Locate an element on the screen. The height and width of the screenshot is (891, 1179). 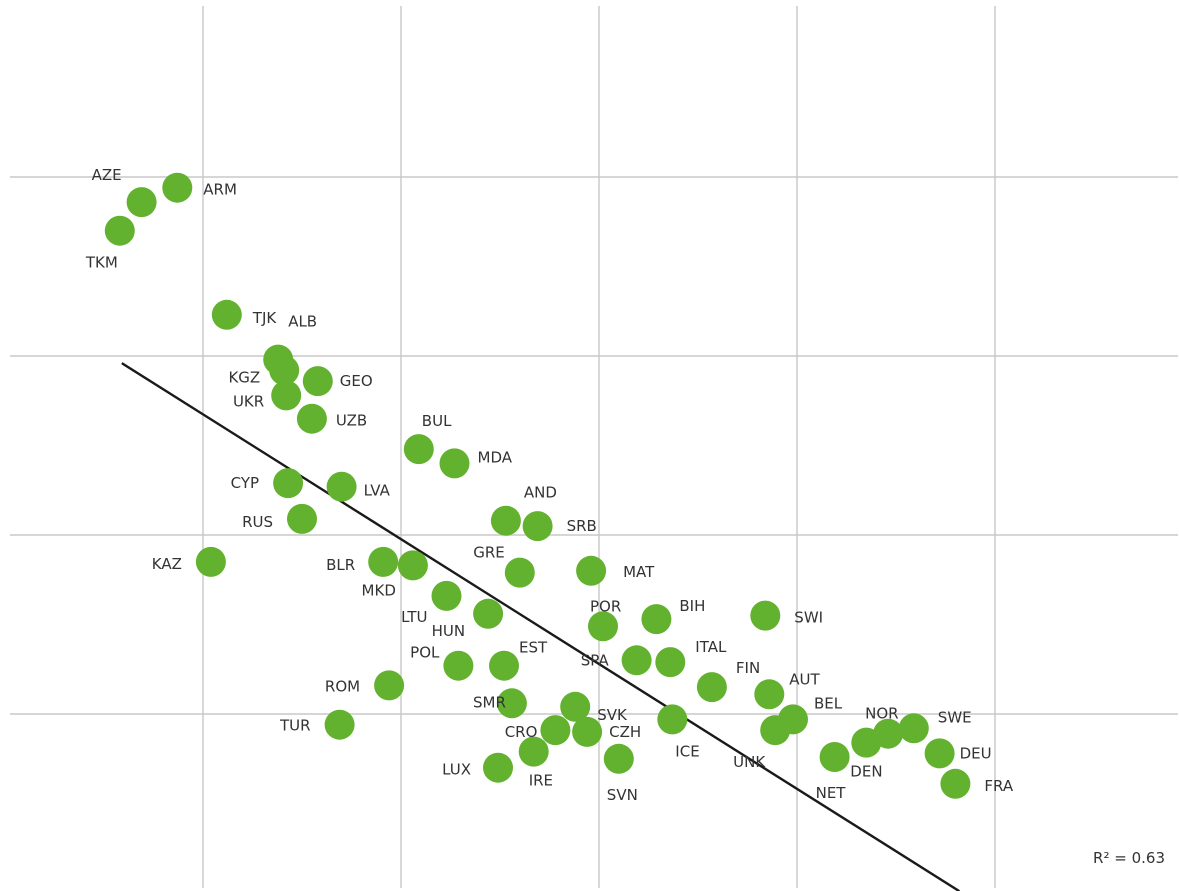
data-label-svk: SVK is located at coordinates (612, 715).